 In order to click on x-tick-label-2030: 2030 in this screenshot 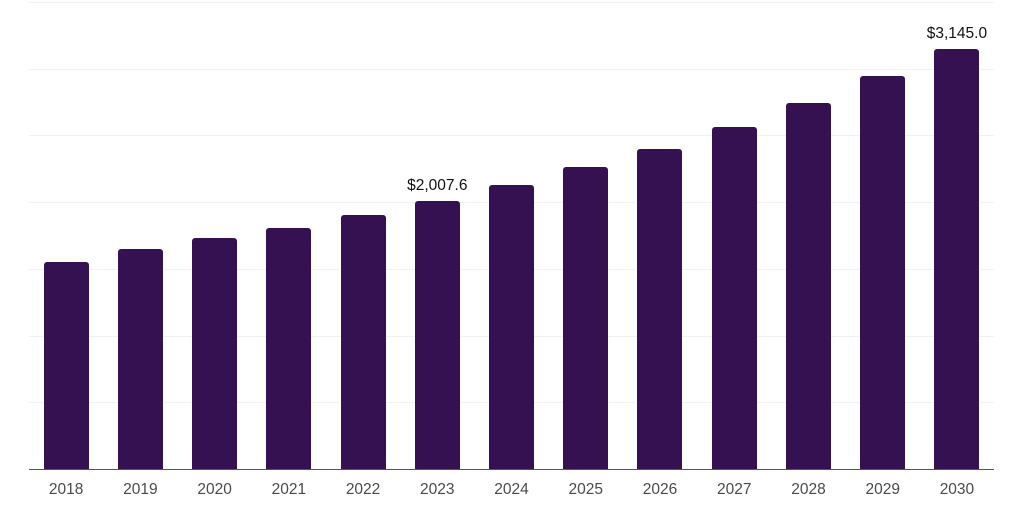, I will do `click(957, 489)`.